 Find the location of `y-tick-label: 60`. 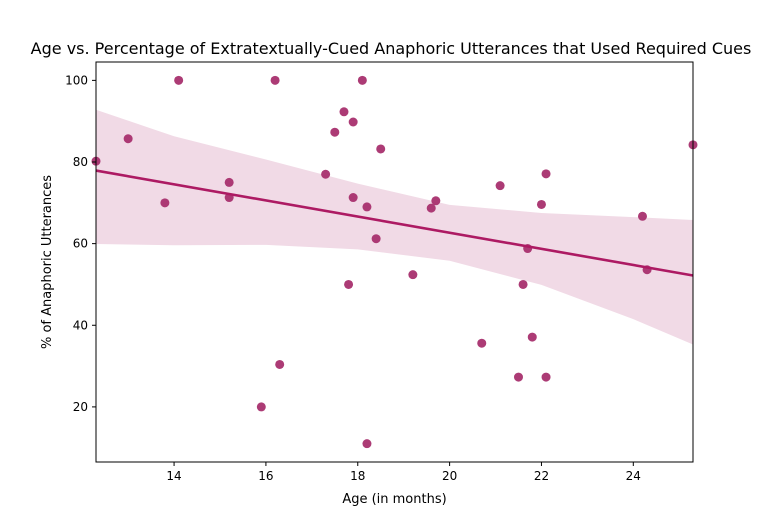

y-tick-label: 60 is located at coordinates (80, 244).